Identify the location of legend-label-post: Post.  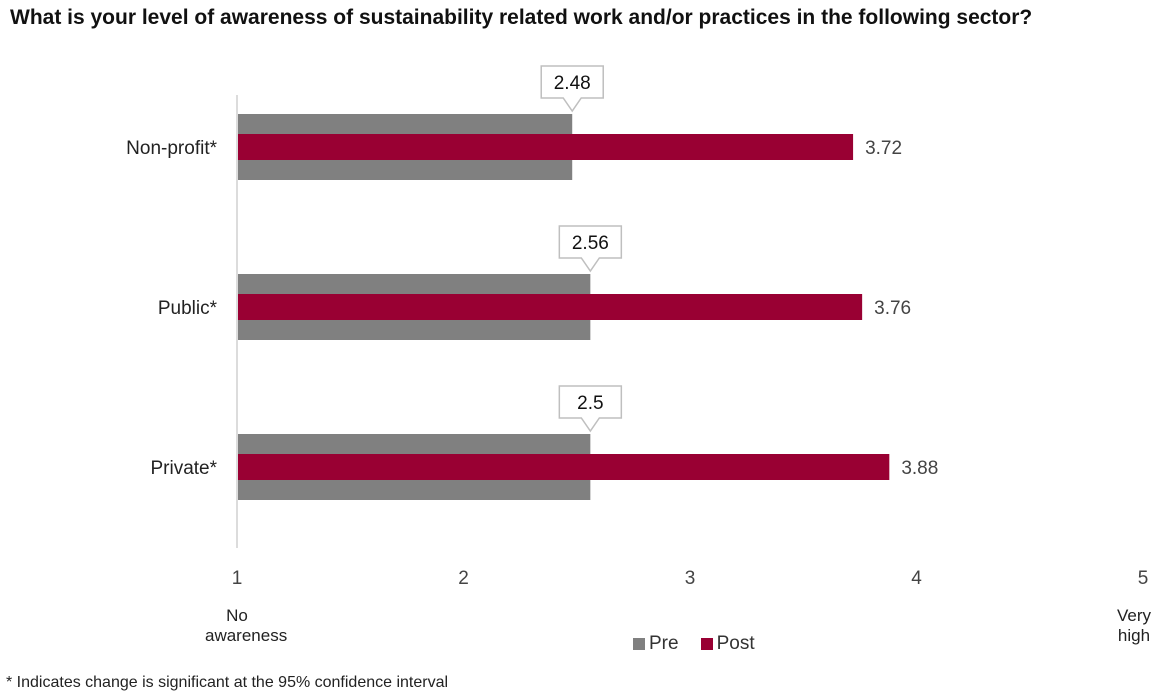
(735, 643).